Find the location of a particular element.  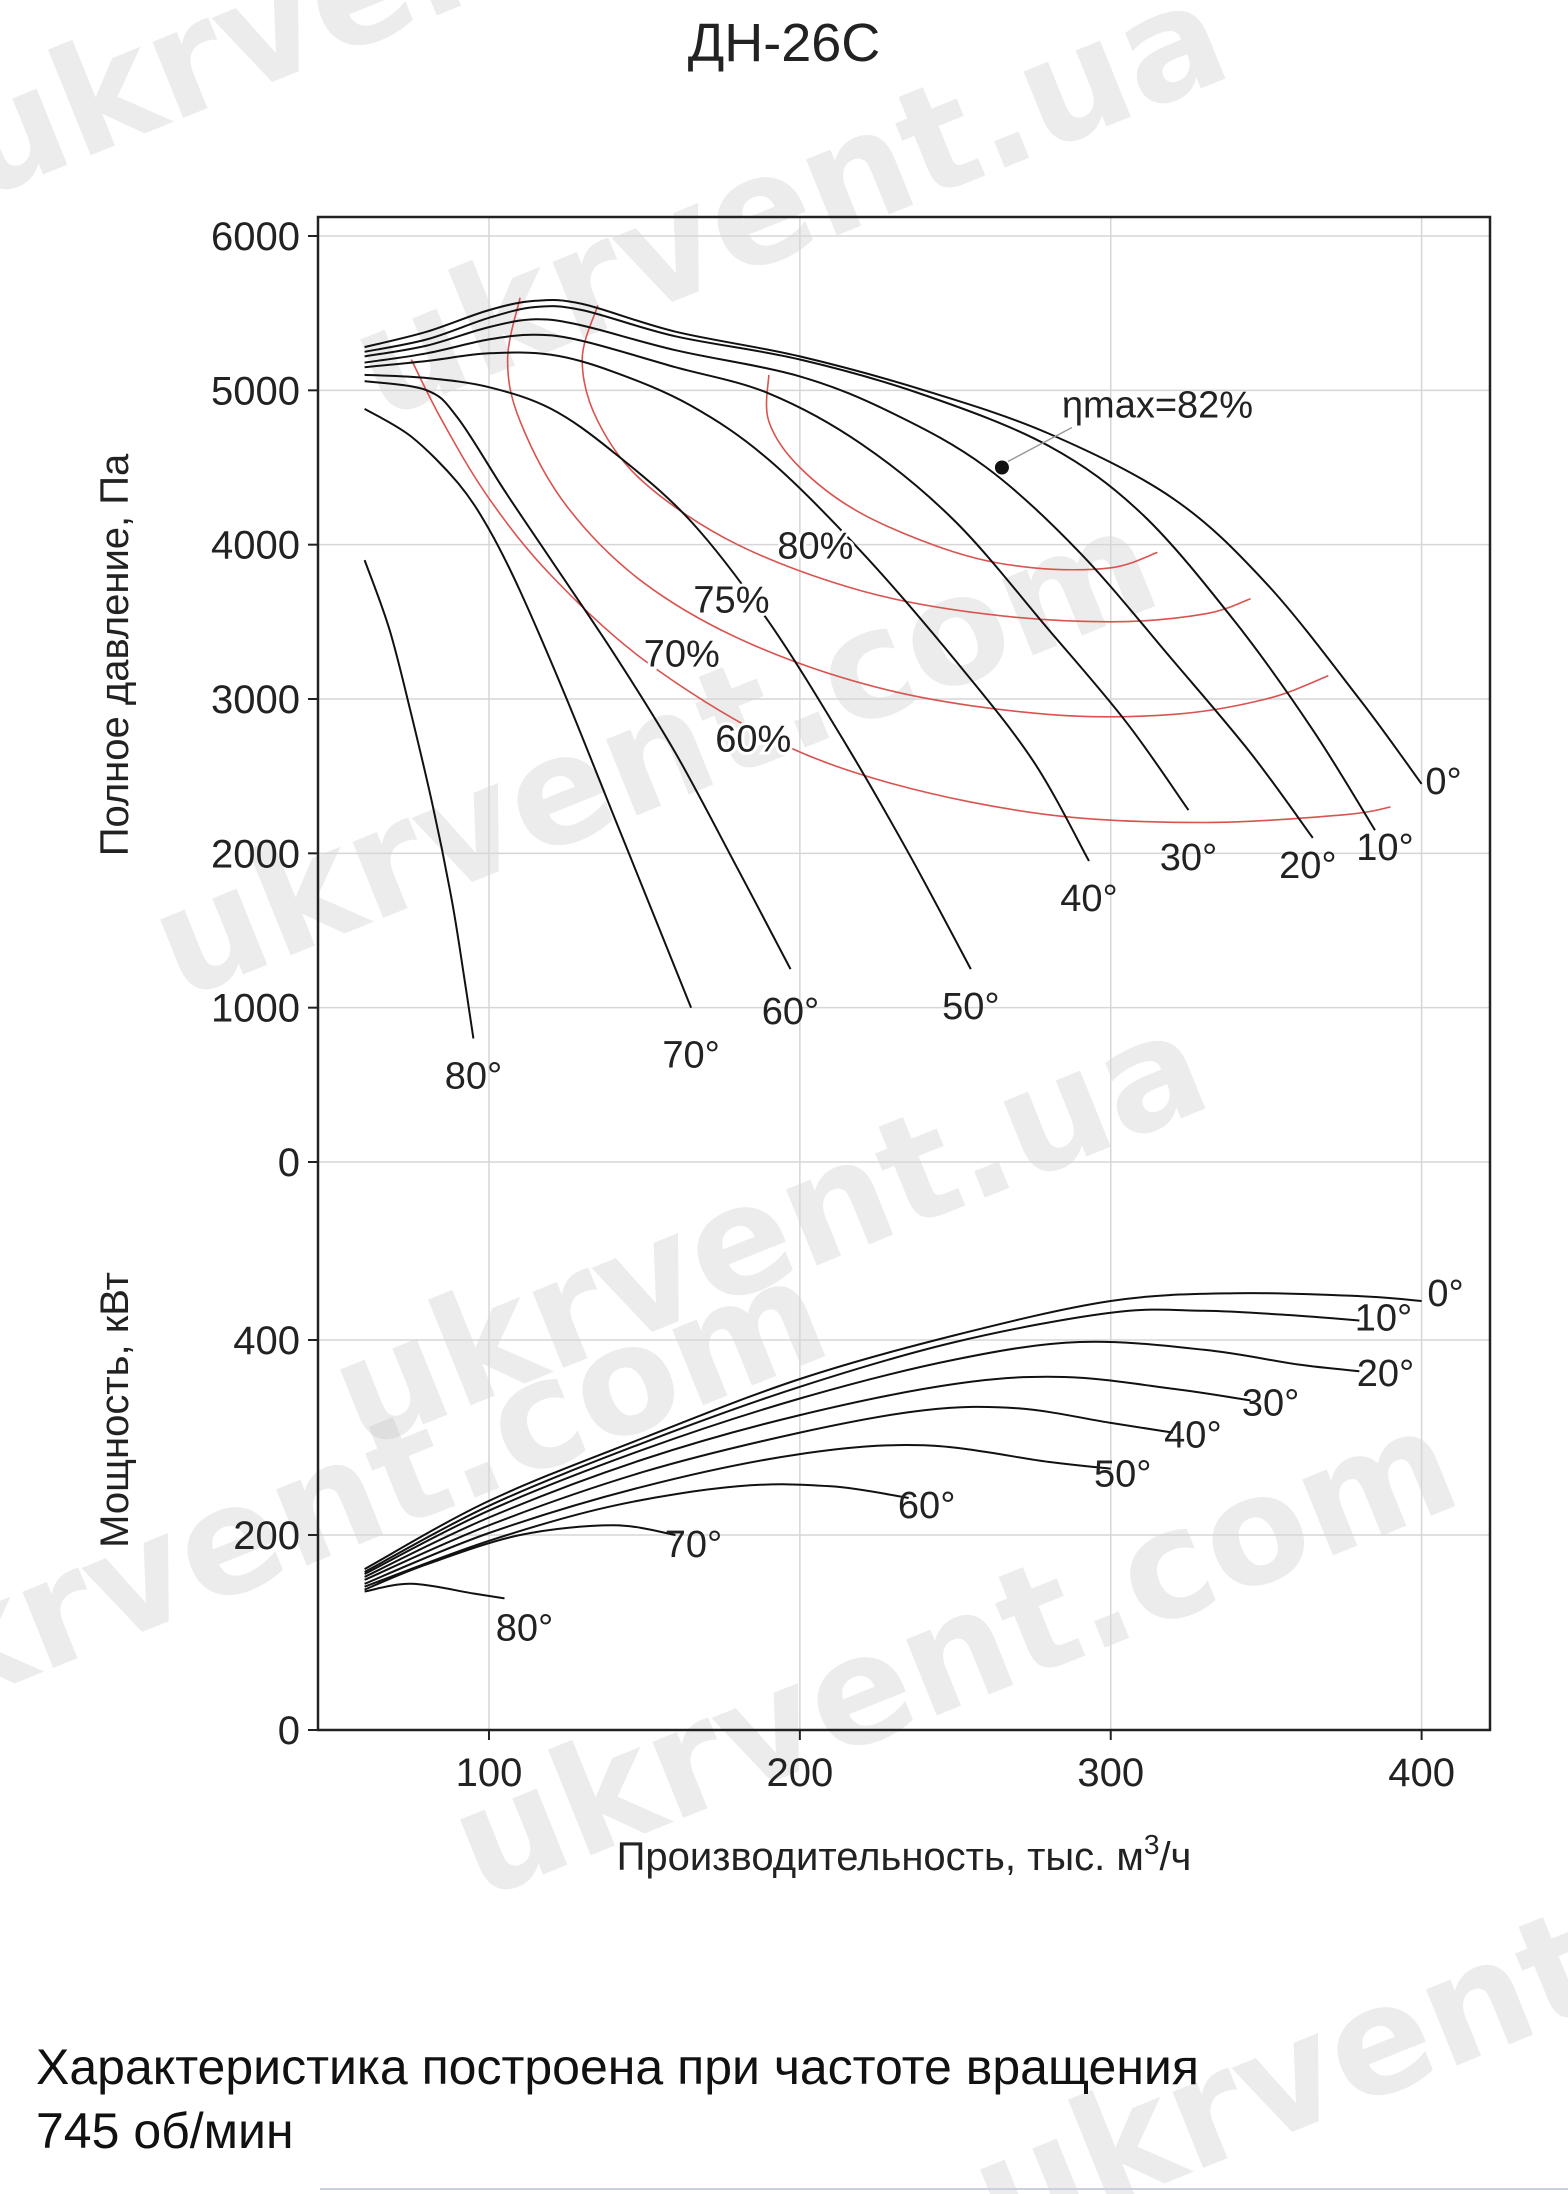

power-curve-label: 30° is located at coordinates (1270, 1403).